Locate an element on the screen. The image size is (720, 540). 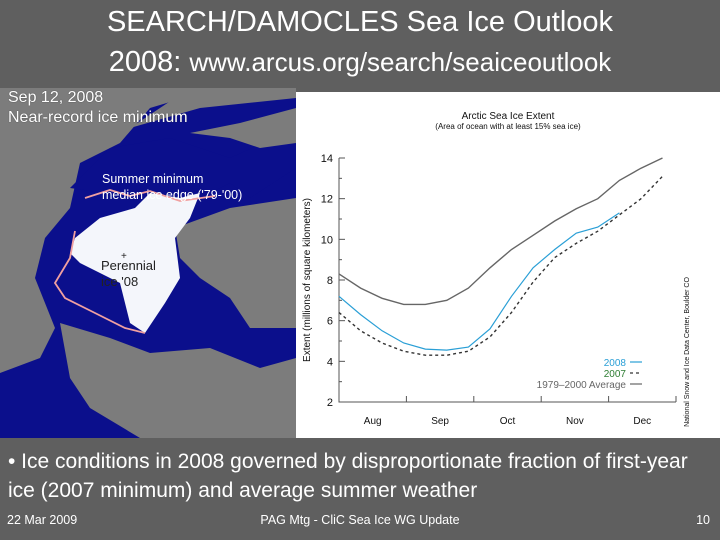
map-date: Sep 12, 2008 is located at coordinates (56, 97).